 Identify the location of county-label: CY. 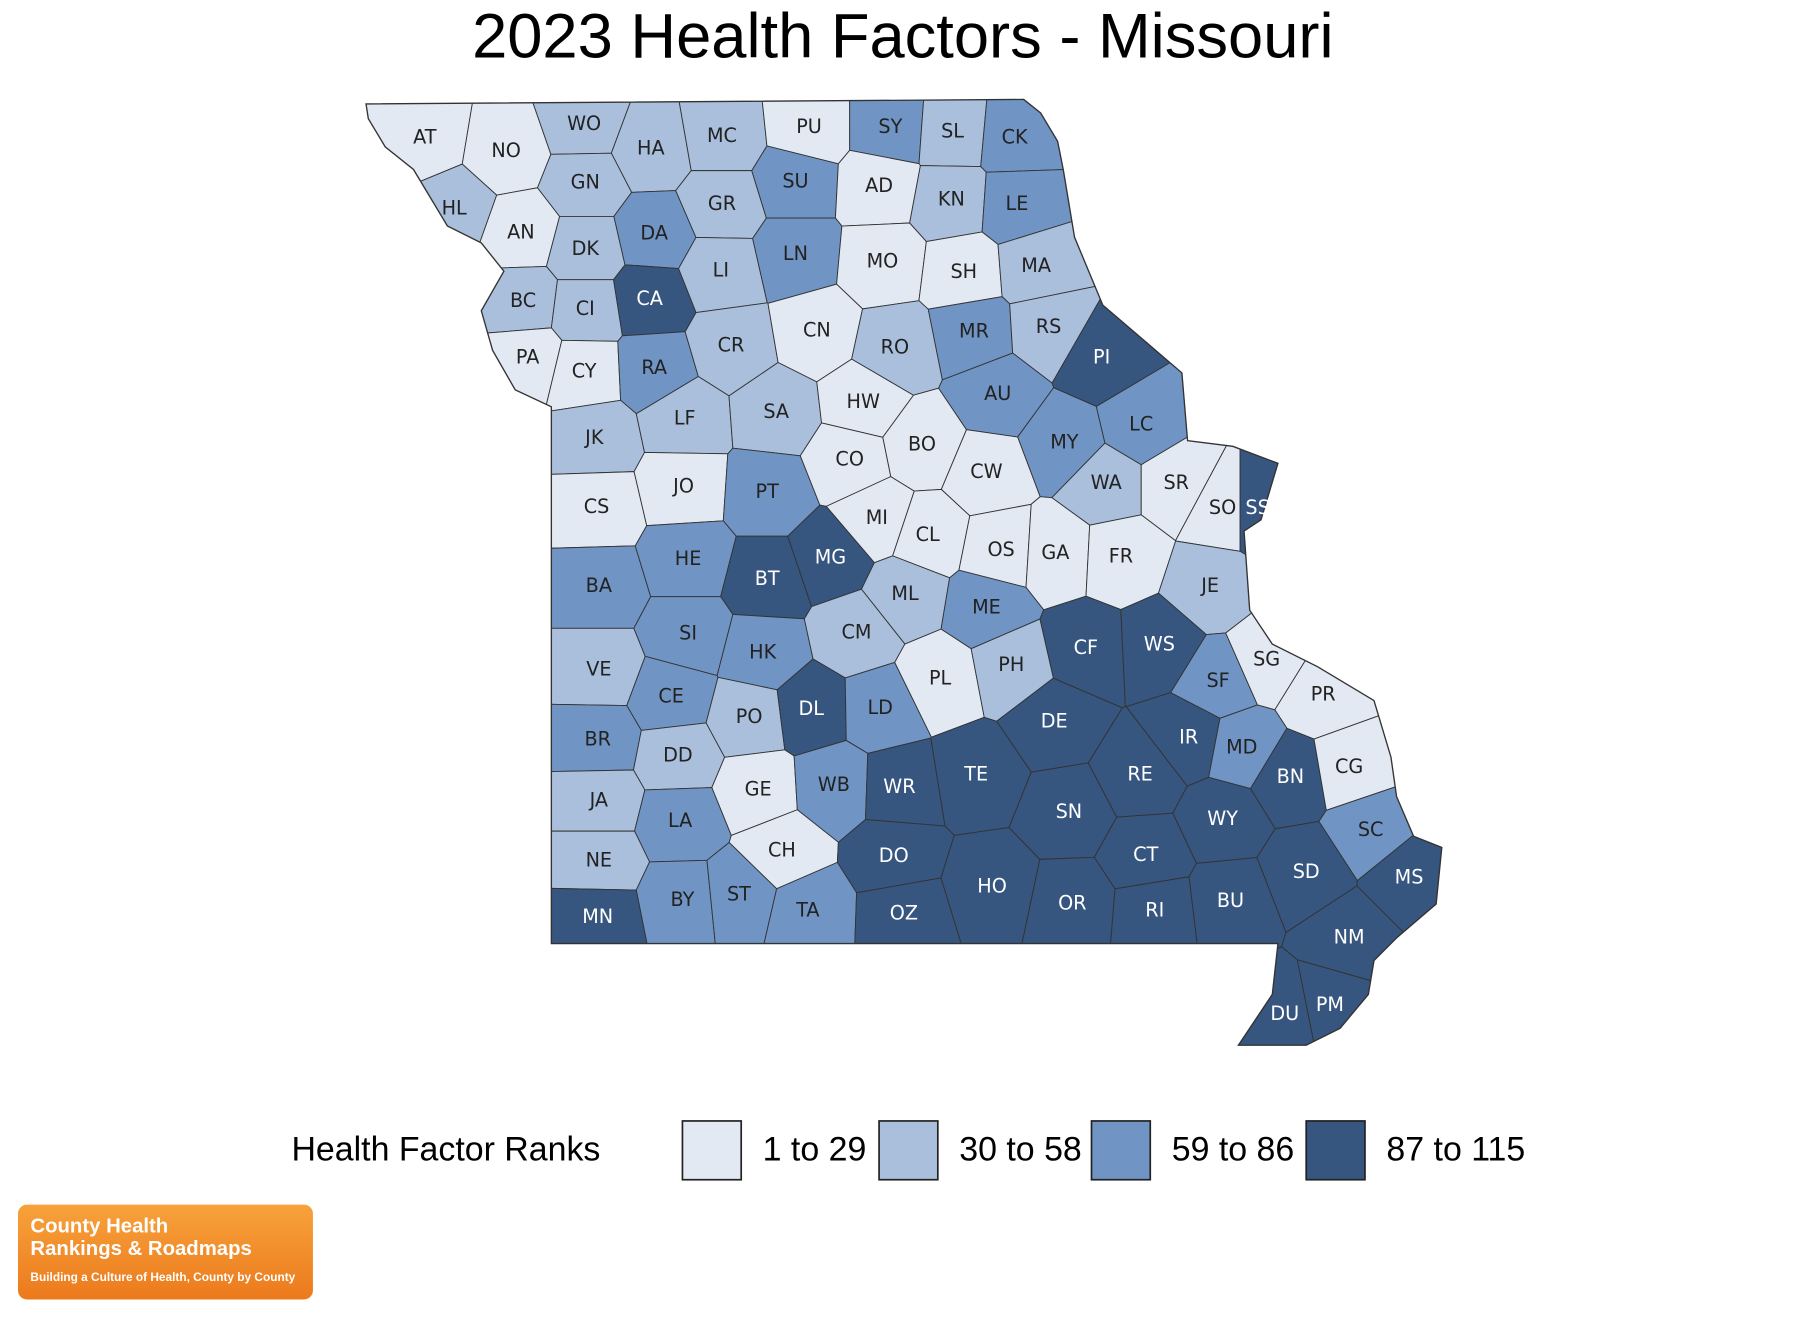
(584, 370).